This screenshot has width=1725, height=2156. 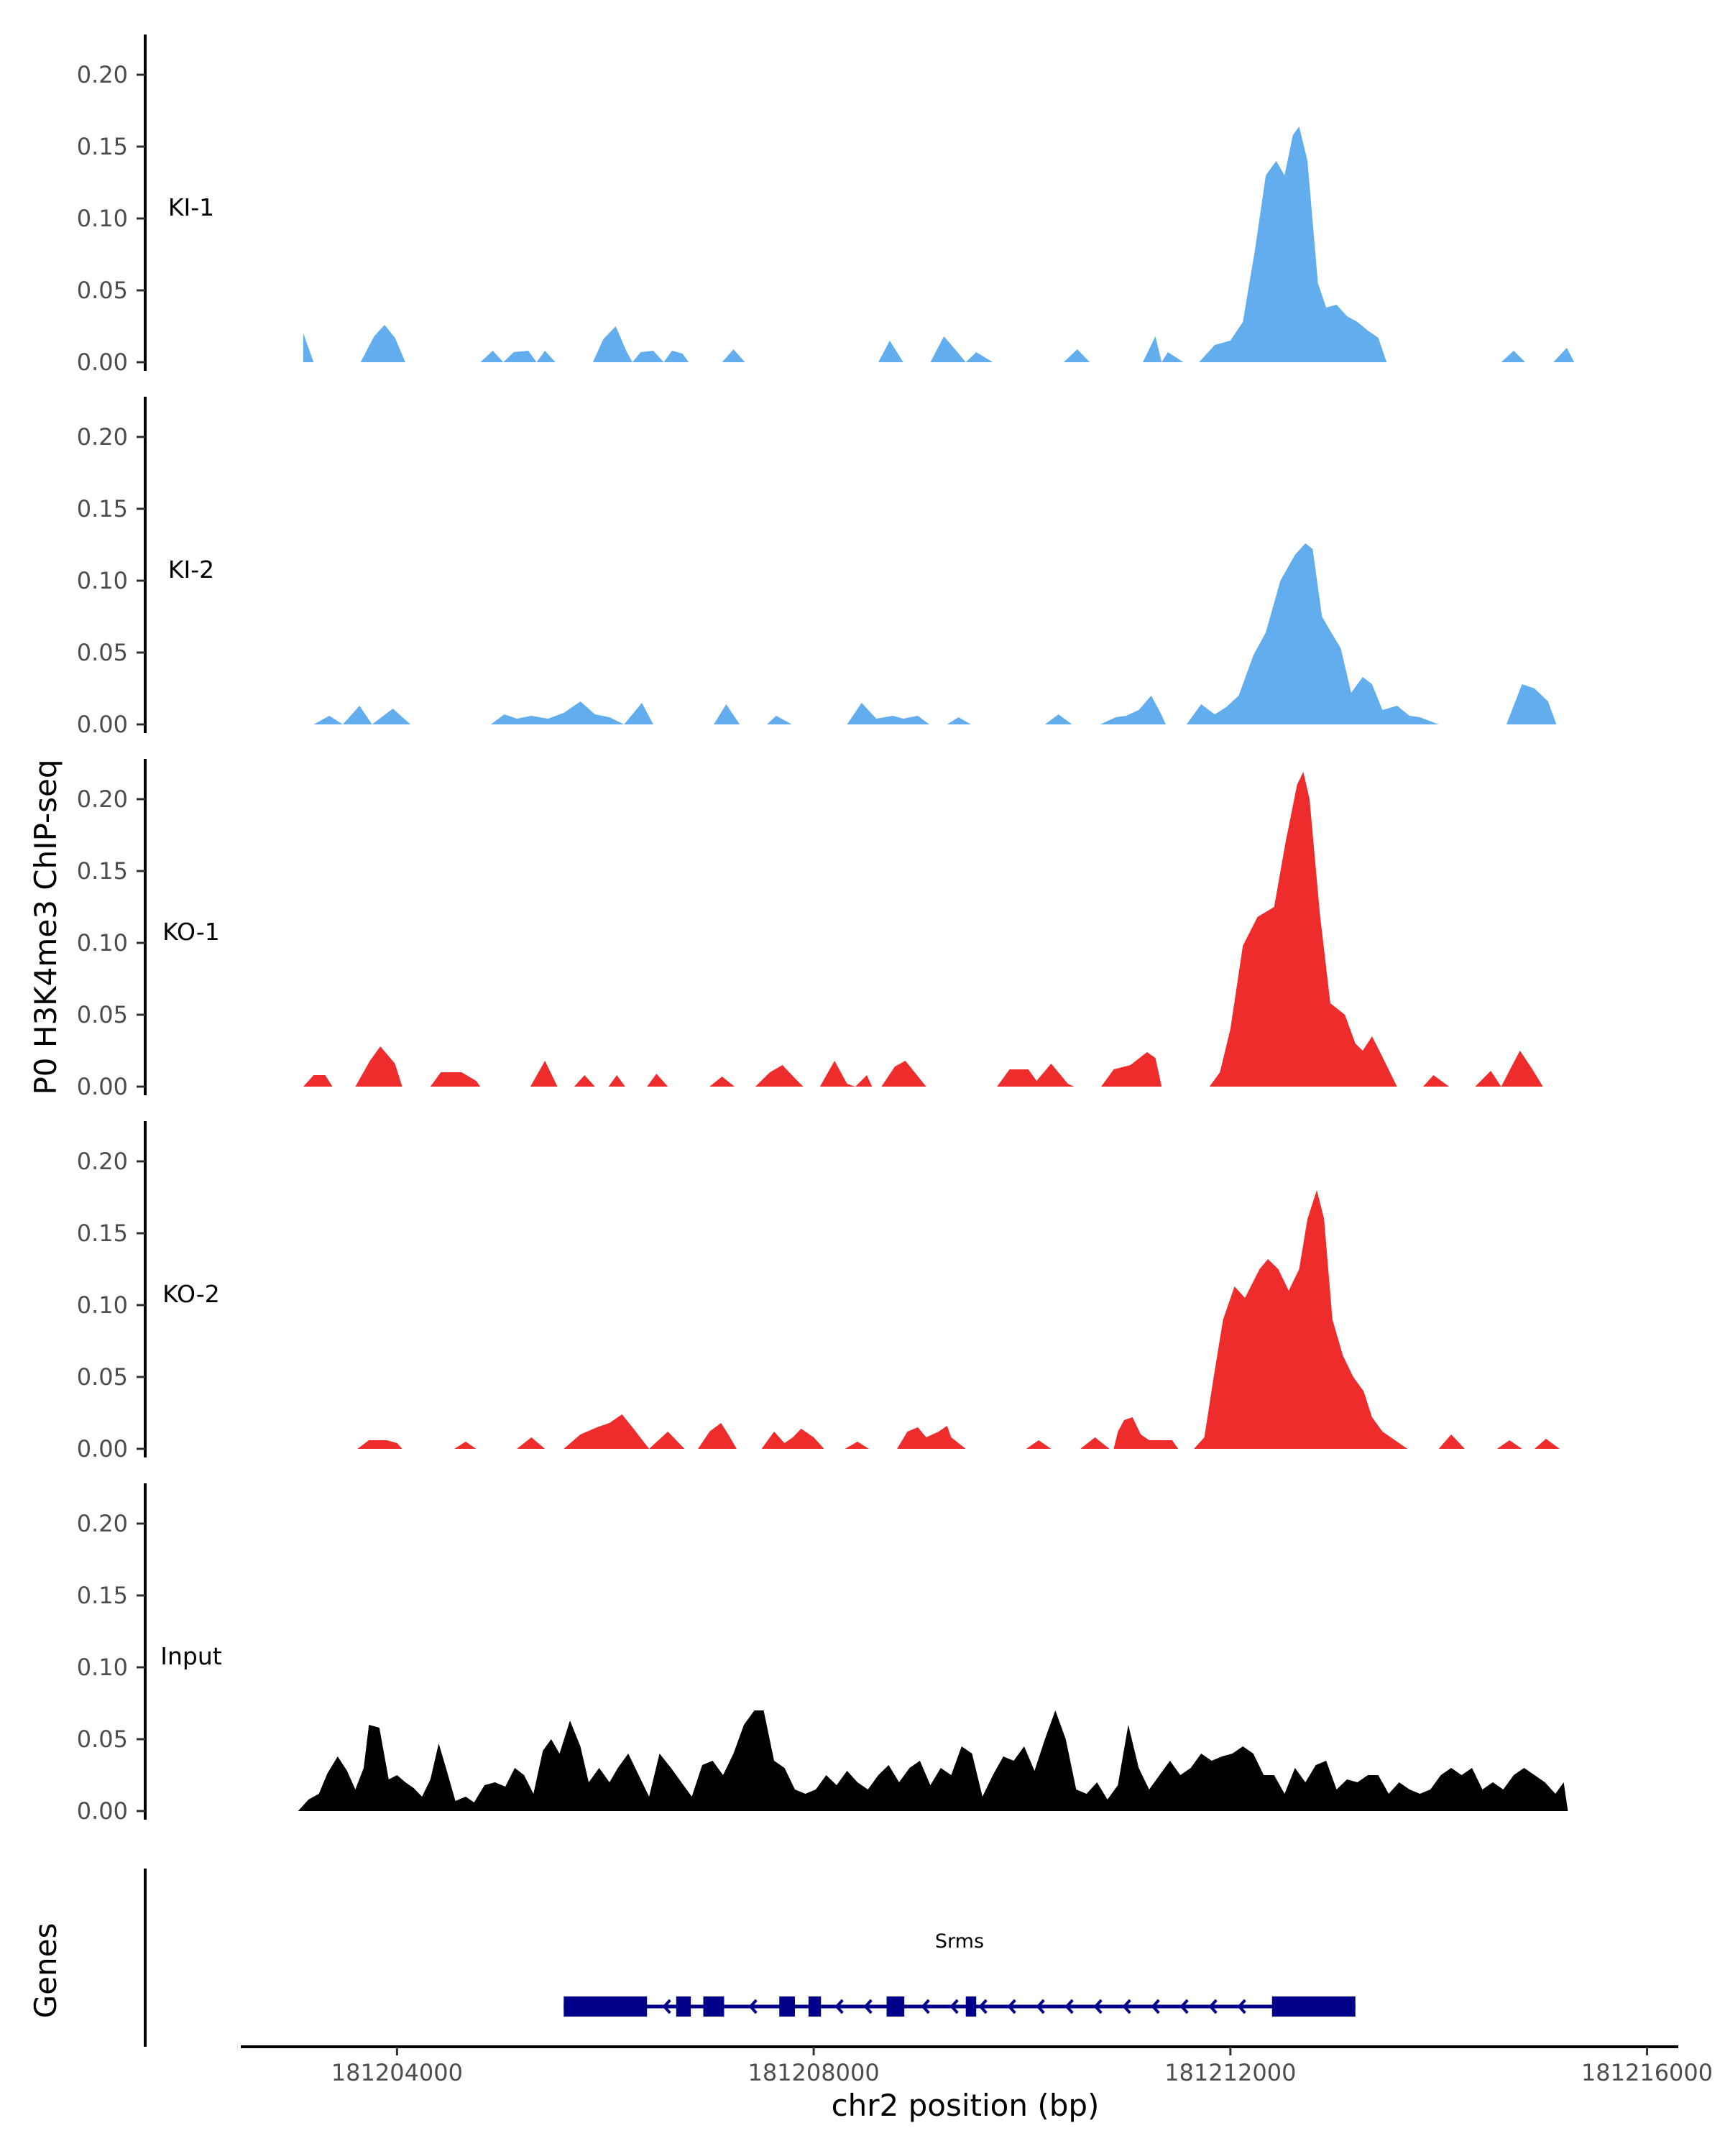 I want to click on x-axis: 181204000 181208000 181212000 181216000, so click(x=977, y=2065).